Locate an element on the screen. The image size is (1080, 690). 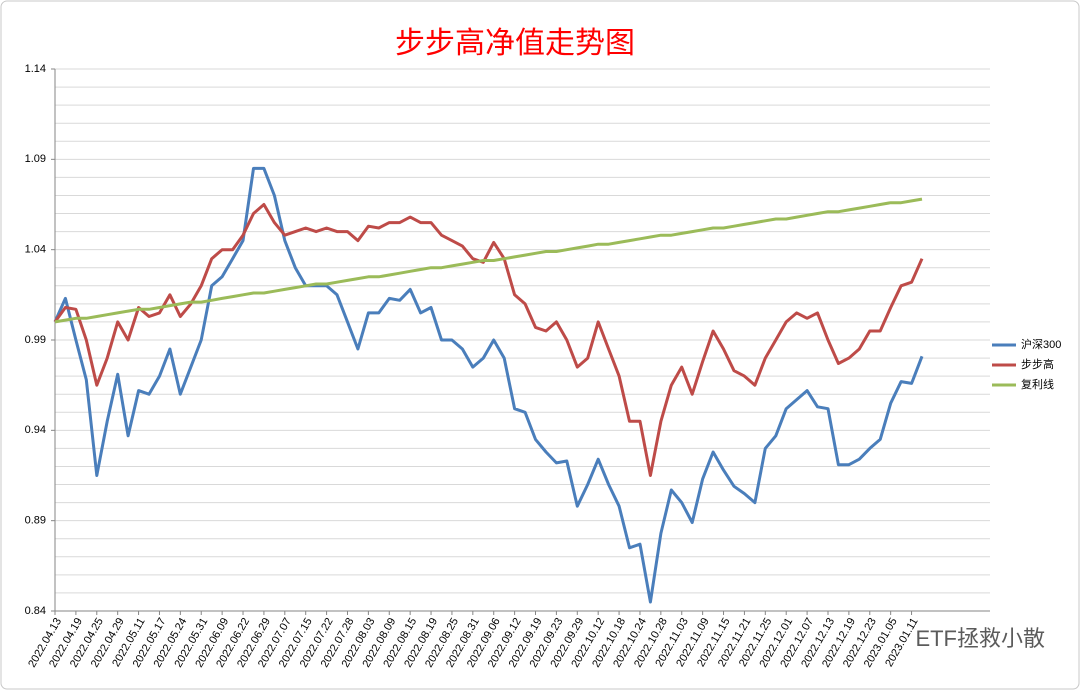
watermark: ETF拯救小散 is located at coordinates (980, 638).